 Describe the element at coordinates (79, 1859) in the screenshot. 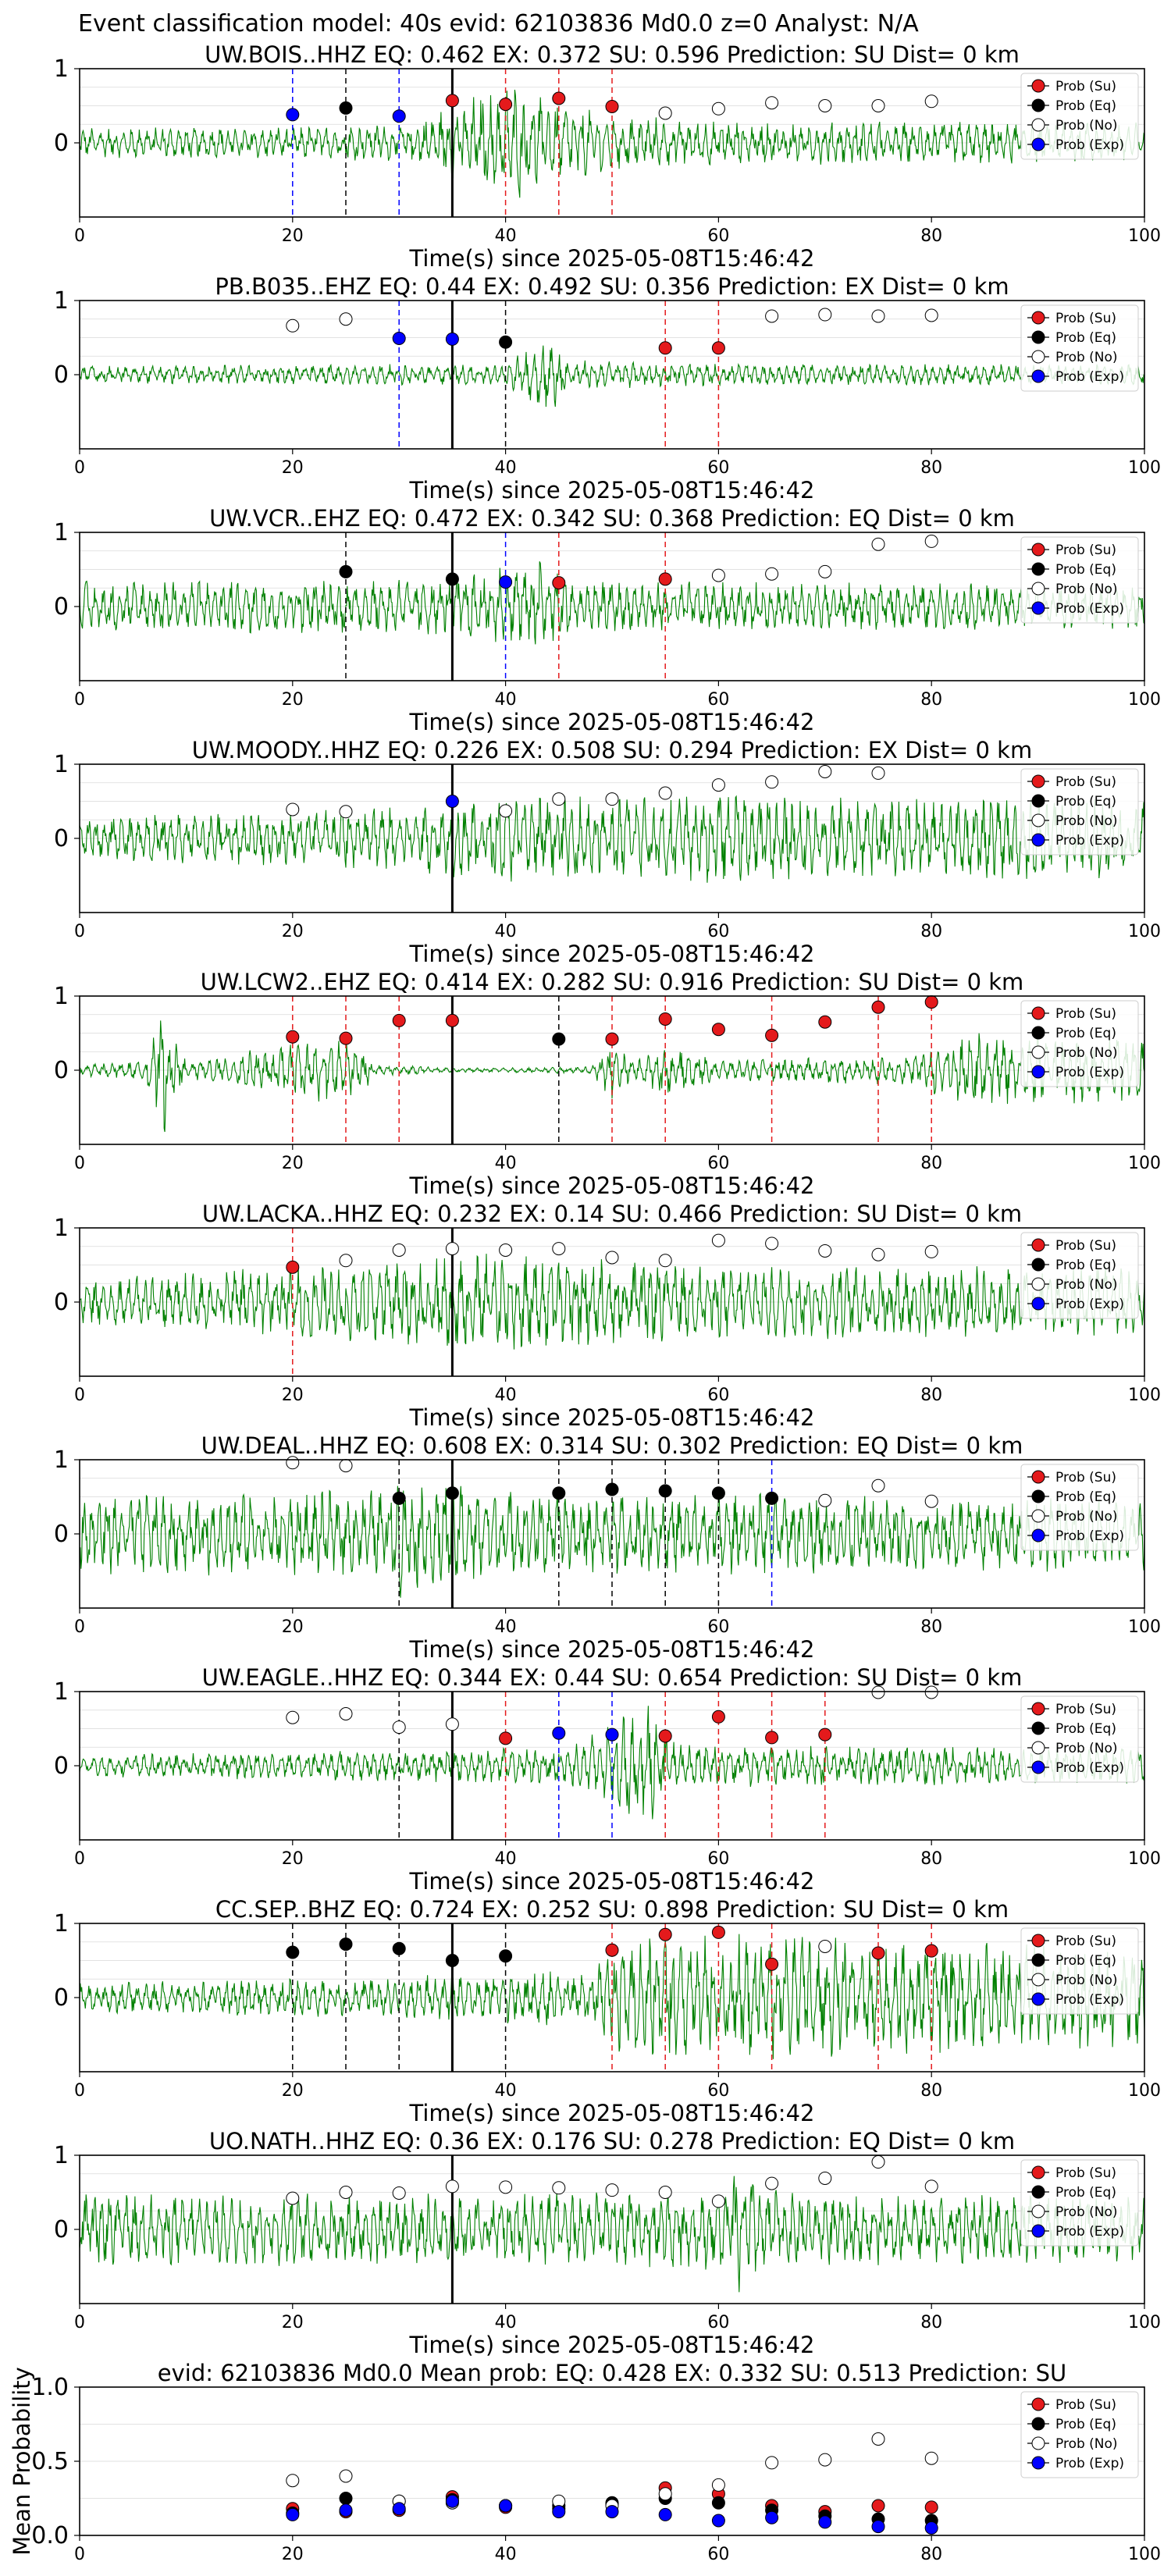

I see `x-tick-label: 0` at that location.